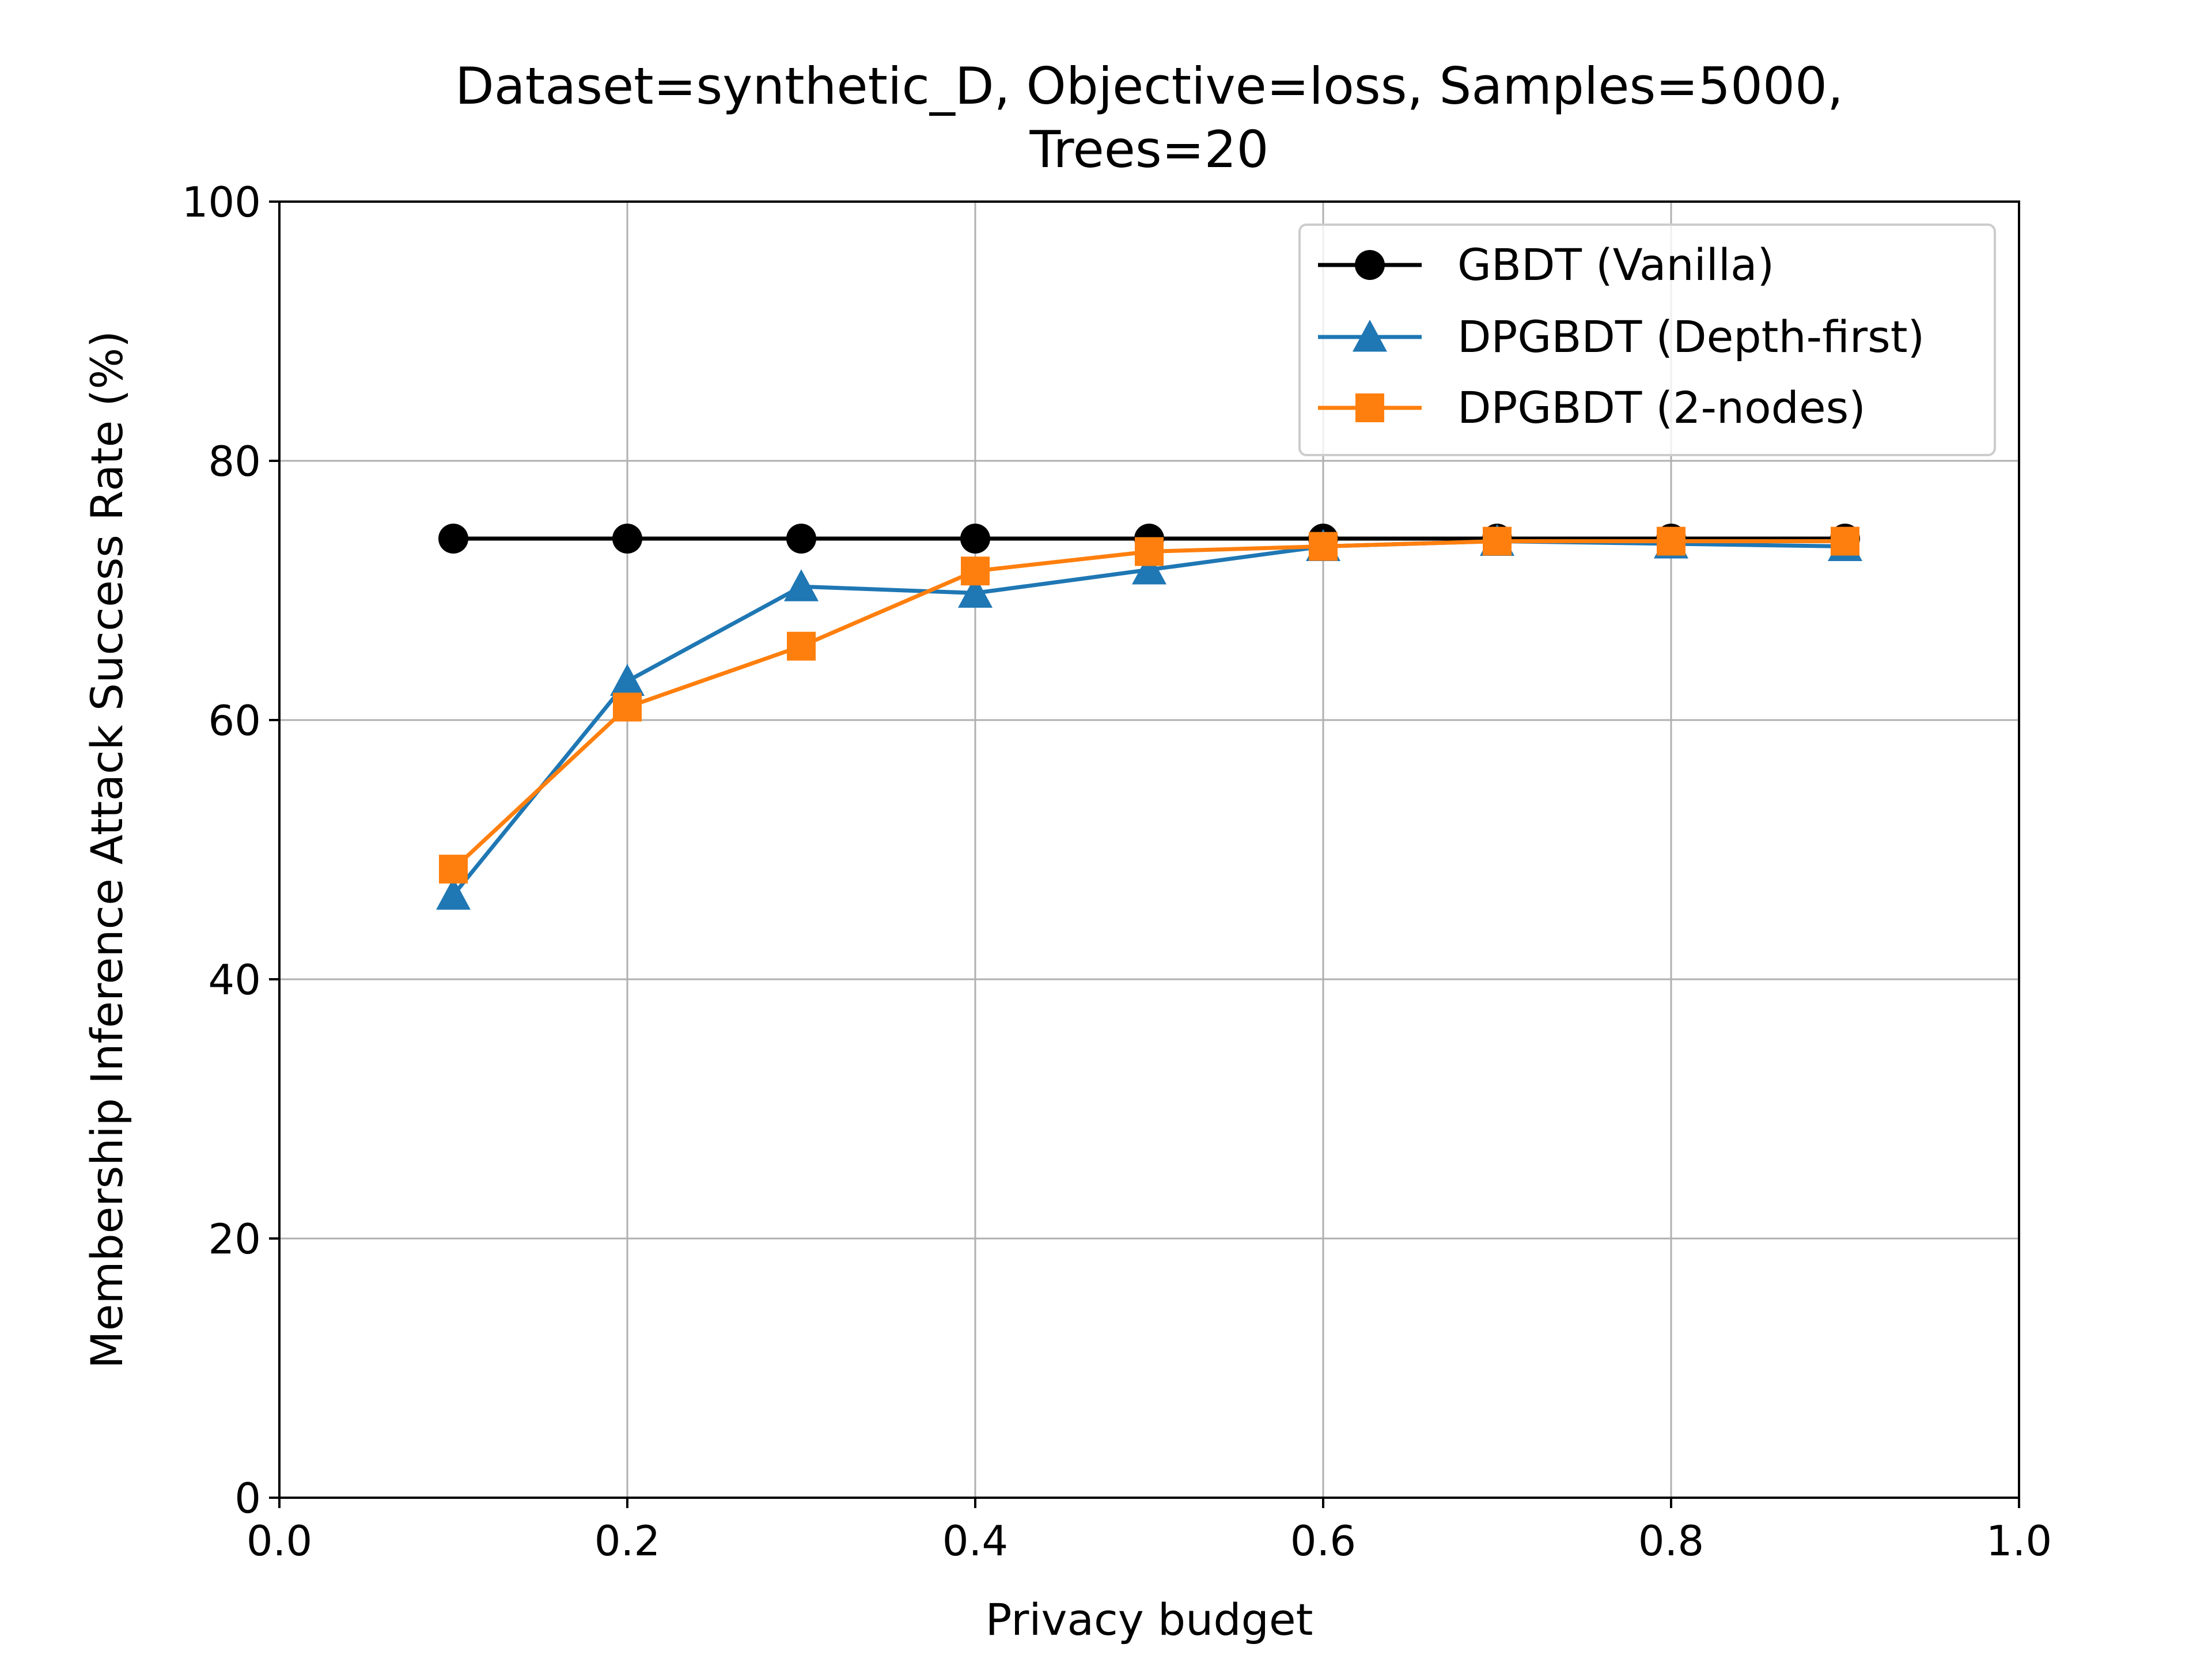  Describe the element at coordinates (234, 720) in the screenshot. I see `y-tick-label-3: 60` at that location.